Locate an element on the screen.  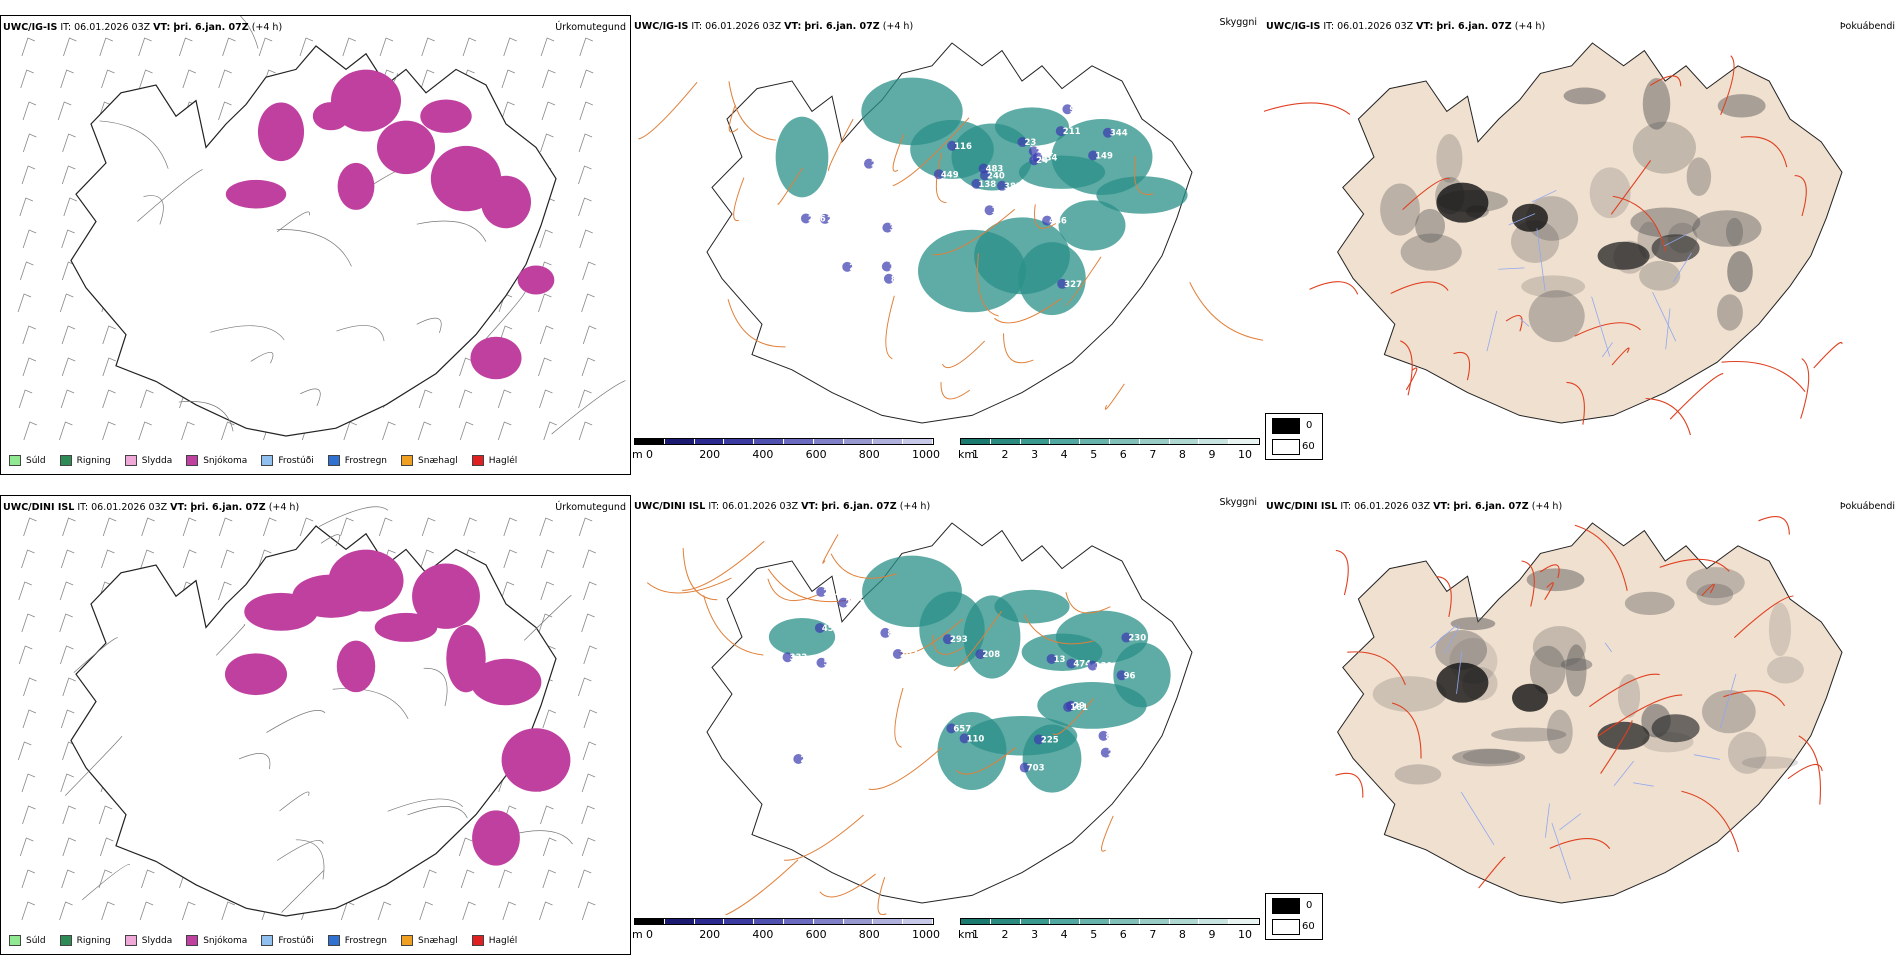
legend-item: Snæhagl is located at coordinates (429, 460).